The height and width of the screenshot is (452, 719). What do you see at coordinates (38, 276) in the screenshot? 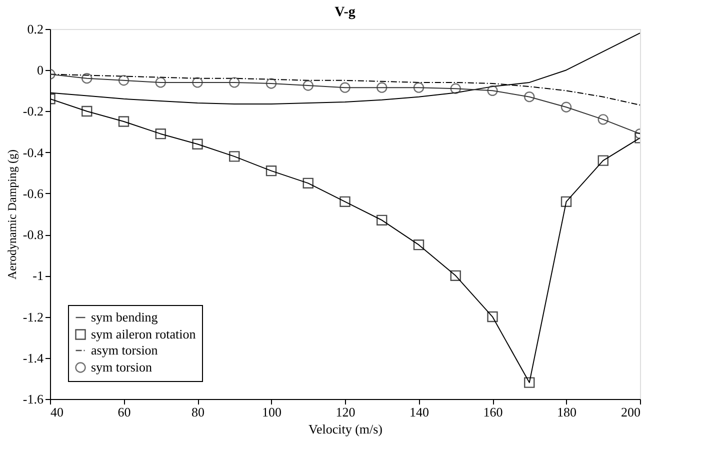
I see `y-tick-label: -1` at bounding box center [38, 276].